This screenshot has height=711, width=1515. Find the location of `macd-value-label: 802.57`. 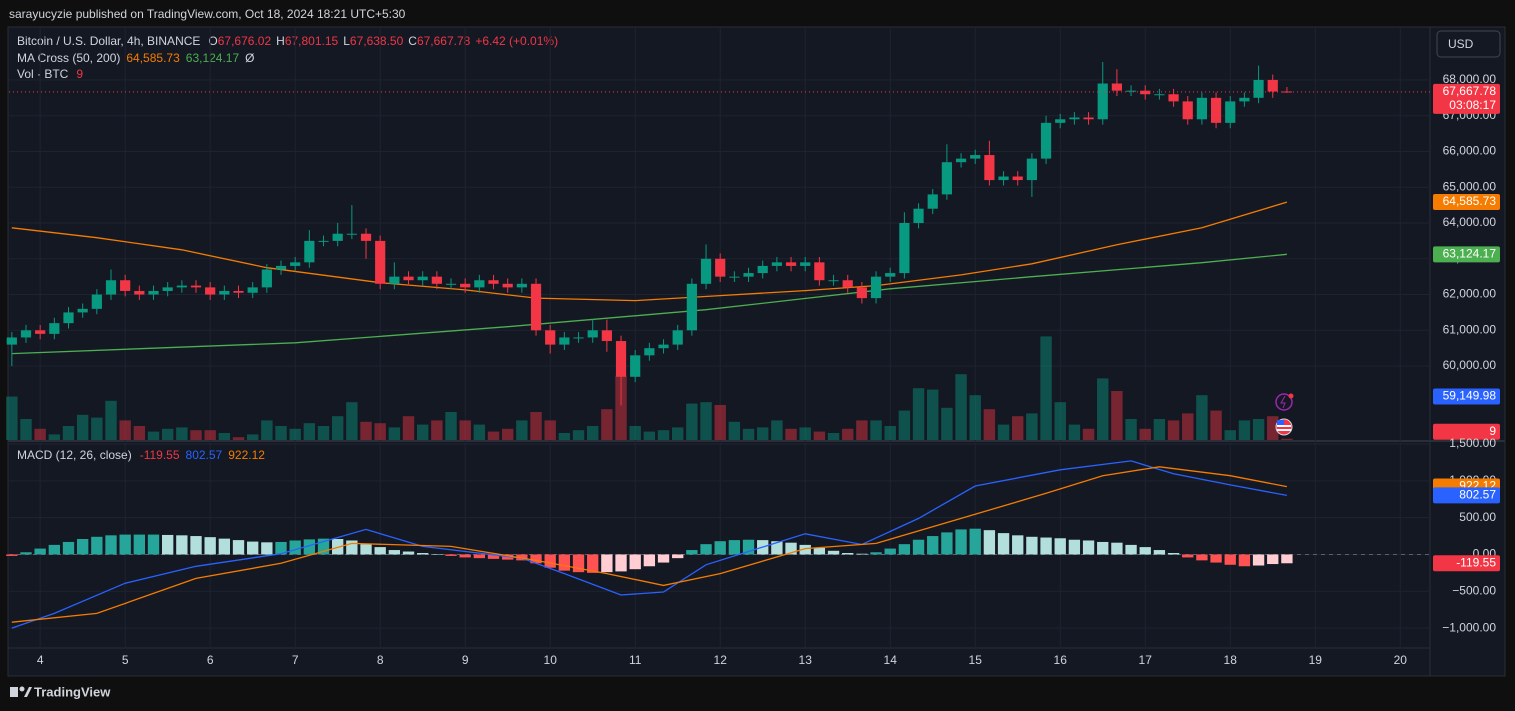

macd-value-label: 802.57 is located at coordinates (1477, 495).